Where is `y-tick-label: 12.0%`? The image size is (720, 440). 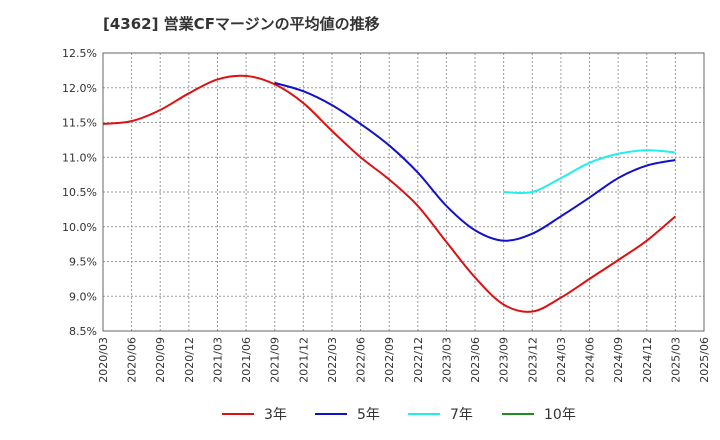
y-tick-label: 12.0% is located at coordinates (79, 88).